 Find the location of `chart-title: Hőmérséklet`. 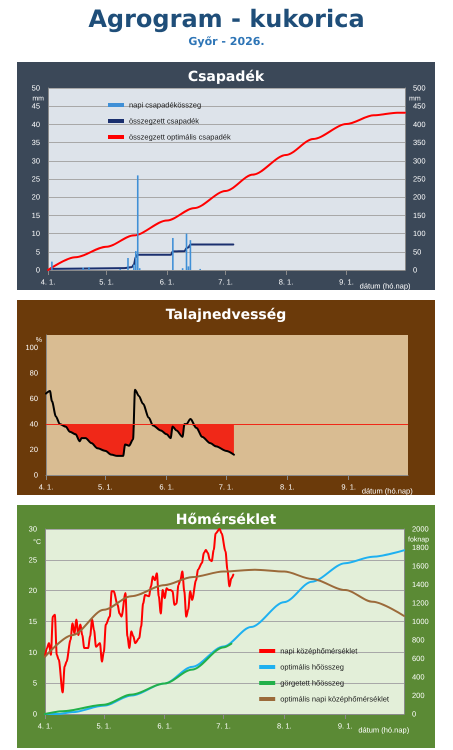

chart-title: Hőmérséklet is located at coordinates (226, 520).